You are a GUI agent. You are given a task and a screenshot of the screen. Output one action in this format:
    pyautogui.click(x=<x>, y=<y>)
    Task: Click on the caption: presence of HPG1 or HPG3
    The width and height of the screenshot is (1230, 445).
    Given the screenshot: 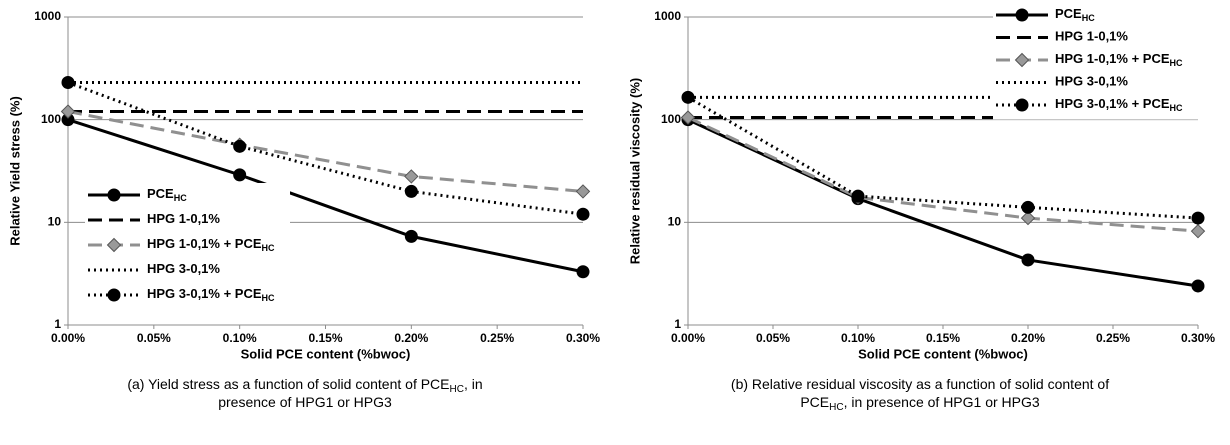 What is the action you would take?
    pyautogui.click(x=305, y=402)
    